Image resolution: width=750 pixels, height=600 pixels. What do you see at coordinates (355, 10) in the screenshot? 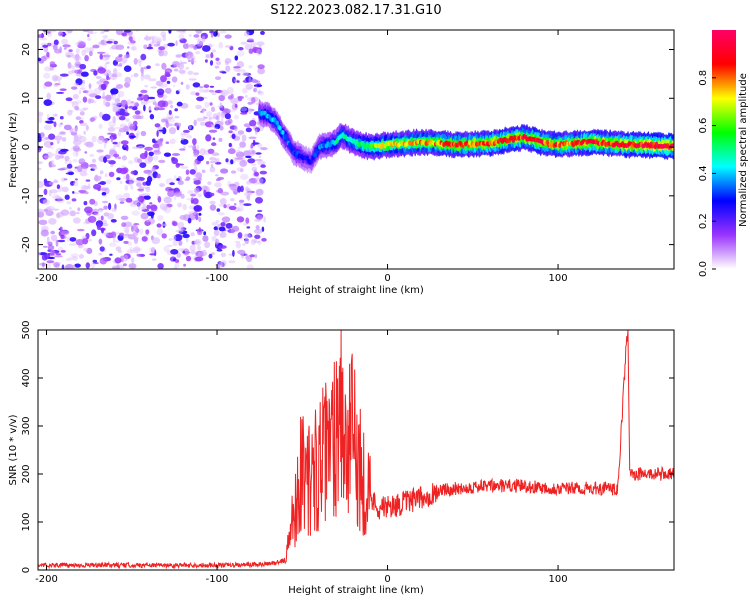
I see `figure-title: S122.2023.082.17.31.G10` at bounding box center [355, 10].